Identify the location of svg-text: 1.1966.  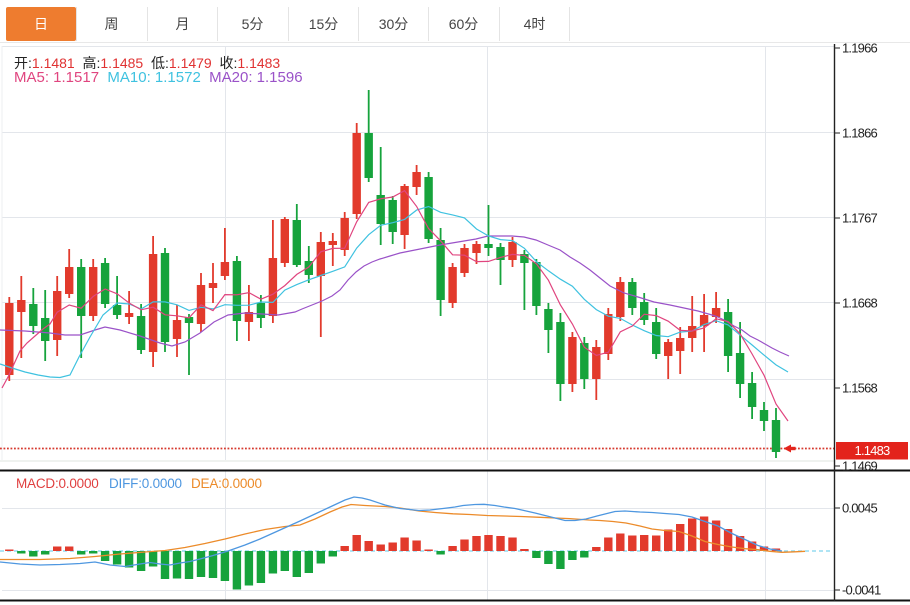
(860, 48).